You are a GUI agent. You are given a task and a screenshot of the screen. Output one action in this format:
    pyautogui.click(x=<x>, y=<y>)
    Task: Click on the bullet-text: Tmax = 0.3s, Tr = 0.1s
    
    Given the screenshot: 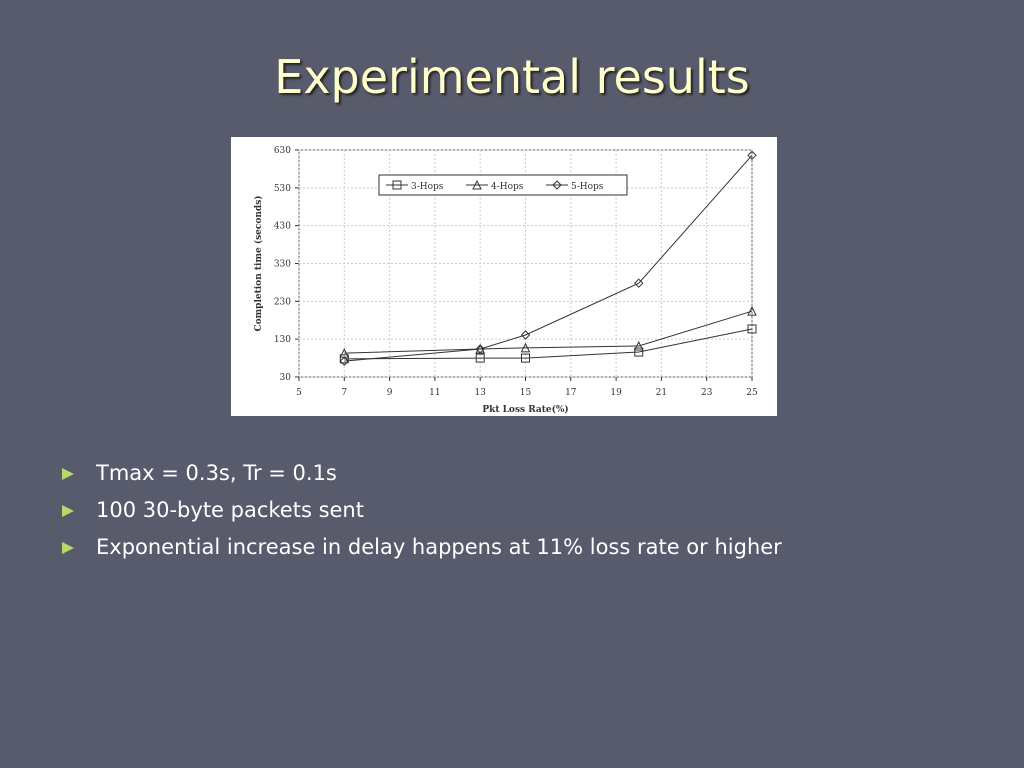 What is the action you would take?
    pyautogui.click(x=216, y=473)
    